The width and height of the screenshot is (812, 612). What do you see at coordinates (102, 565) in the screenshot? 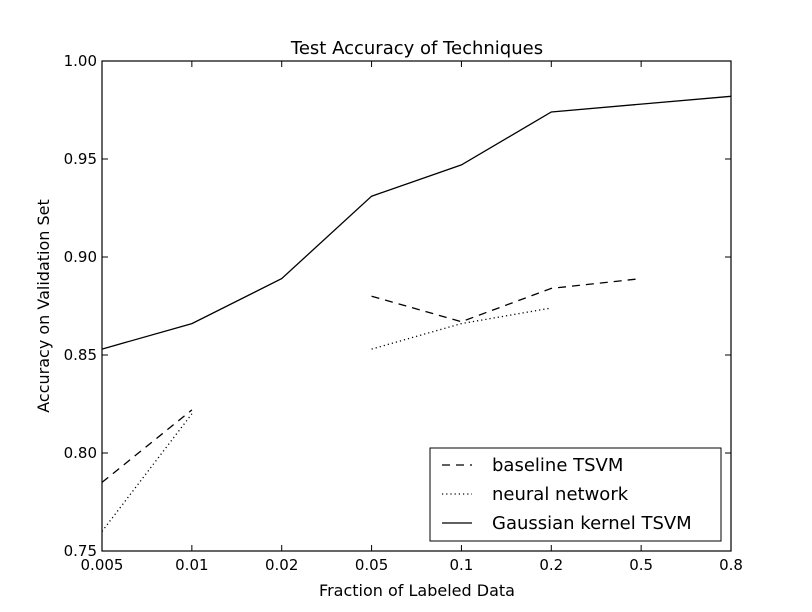
I see `x-tick-label: 0.005` at bounding box center [102, 565].